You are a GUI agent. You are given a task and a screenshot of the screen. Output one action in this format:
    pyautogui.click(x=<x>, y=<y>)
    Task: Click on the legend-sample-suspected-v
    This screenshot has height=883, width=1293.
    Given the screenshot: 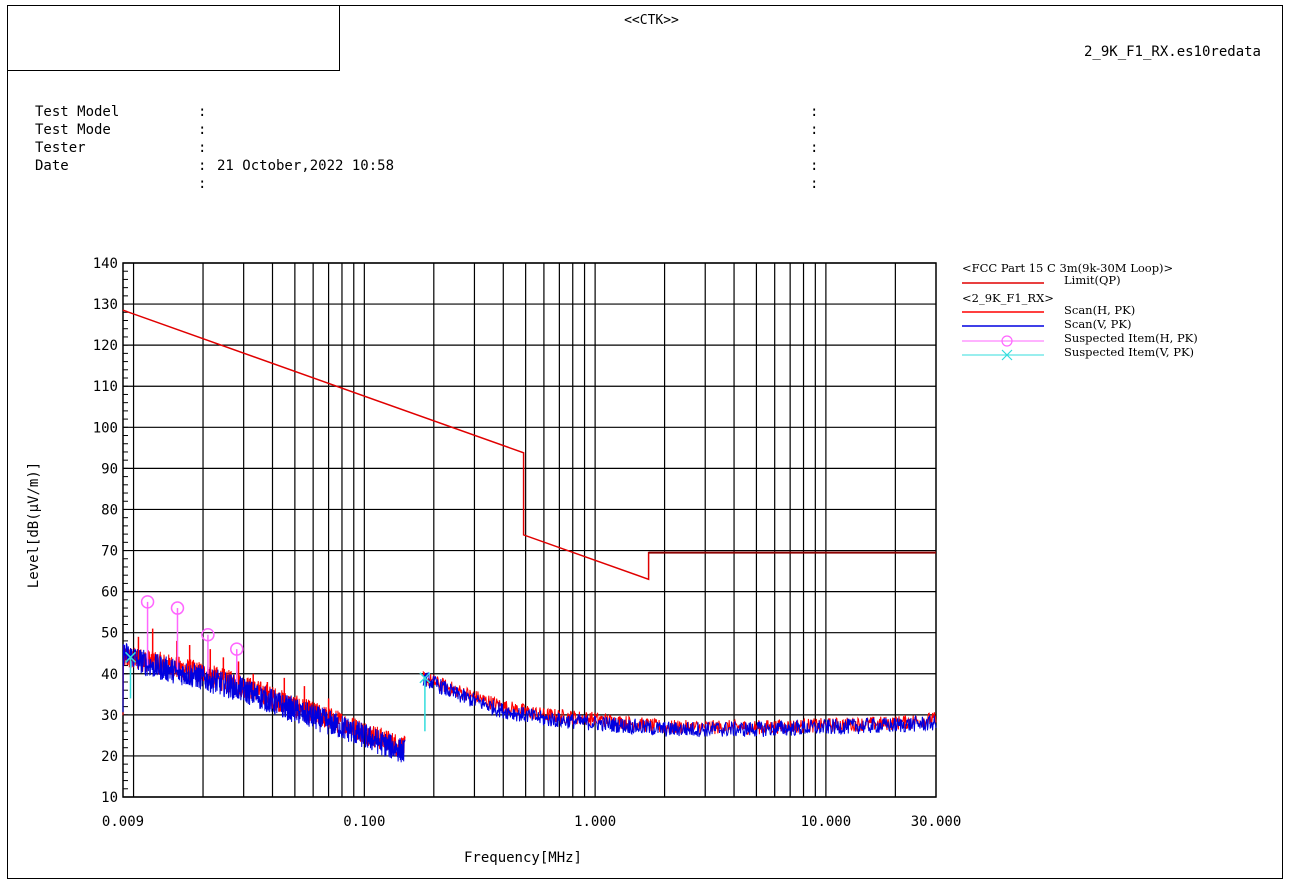 What is the action you would take?
    pyautogui.click(x=1003, y=355)
    